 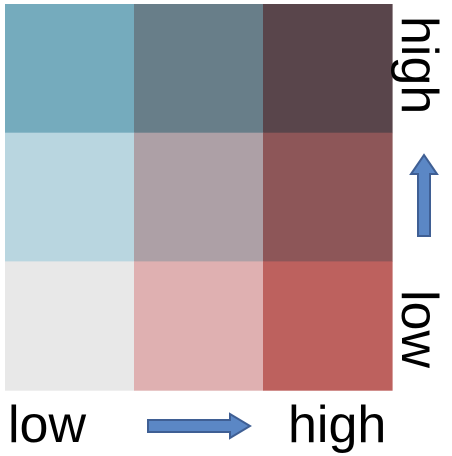 I want to click on grid-cell-r3-c2, so click(x=199, y=326).